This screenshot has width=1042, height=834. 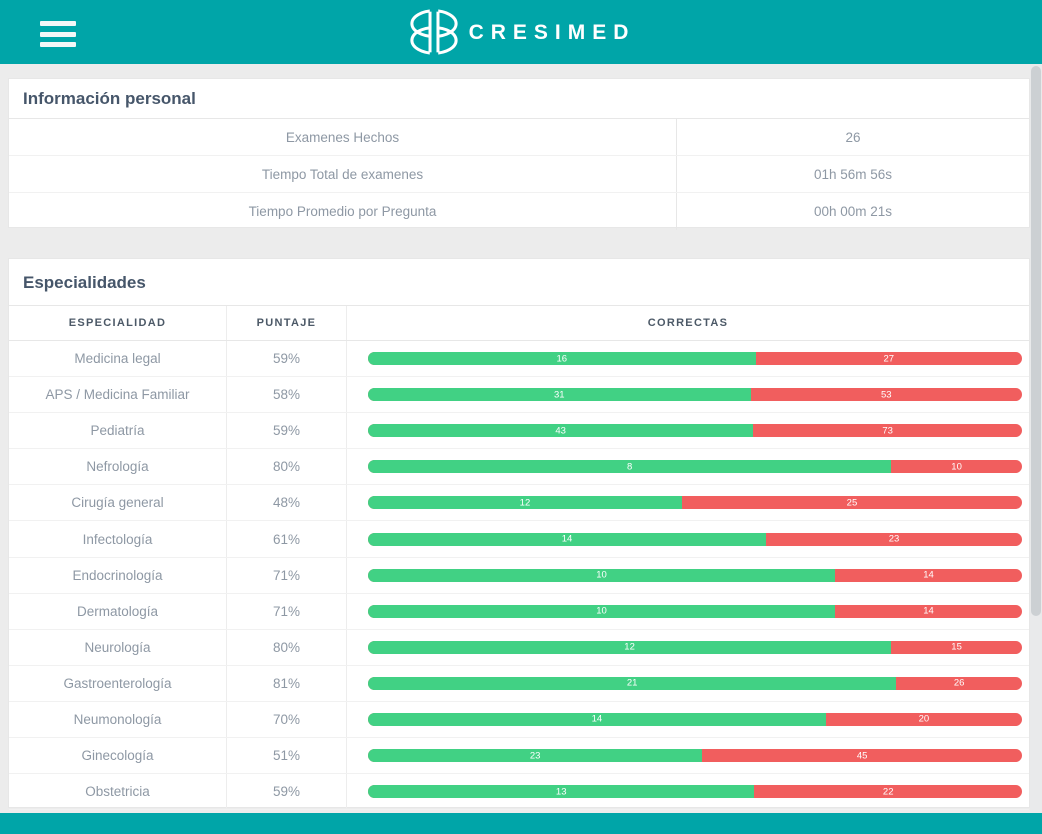 I want to click on scrollbar-track, so click(x=1036, y=438).